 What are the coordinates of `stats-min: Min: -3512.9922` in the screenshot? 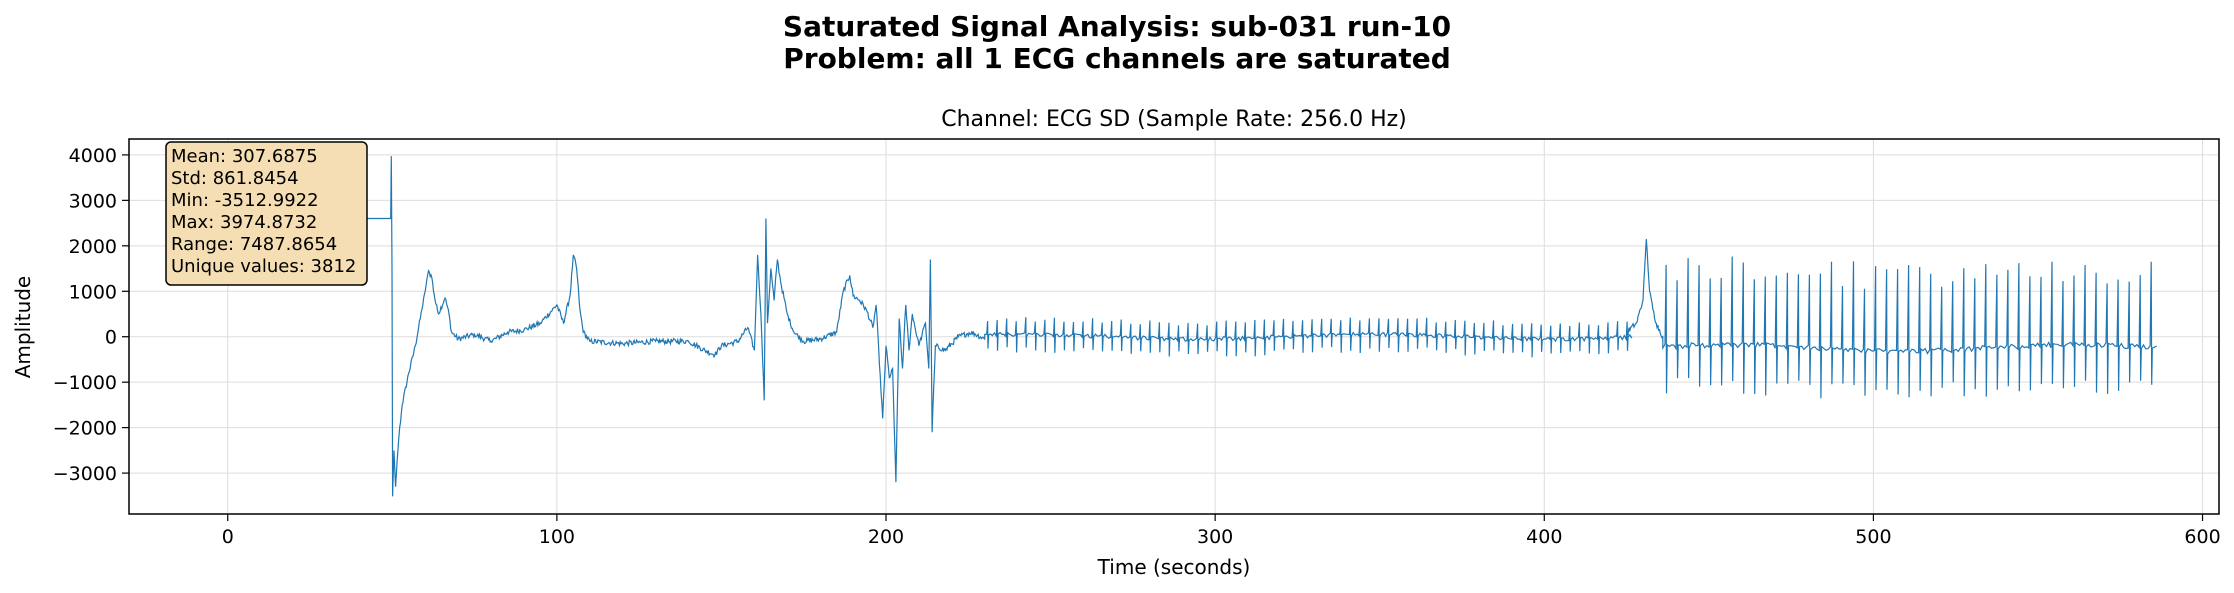 It's located at (245, 200).